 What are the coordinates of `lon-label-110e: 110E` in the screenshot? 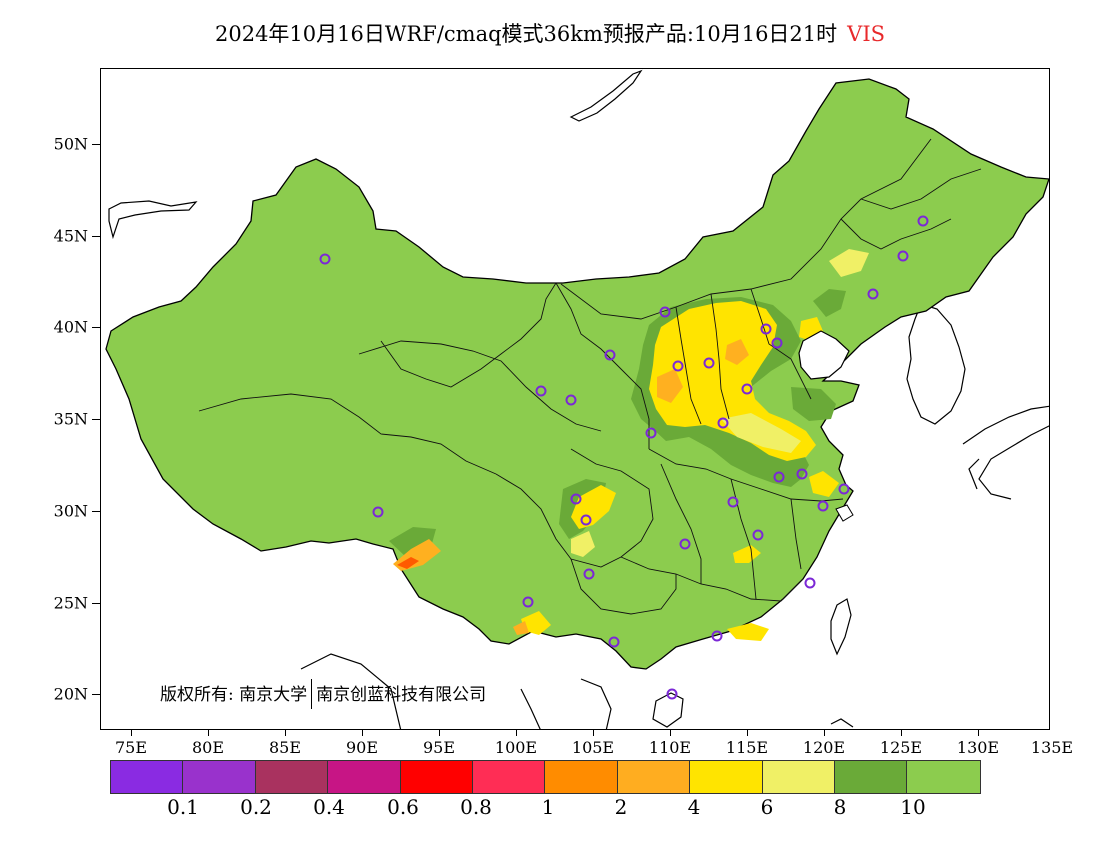 It's located at (670, 747).